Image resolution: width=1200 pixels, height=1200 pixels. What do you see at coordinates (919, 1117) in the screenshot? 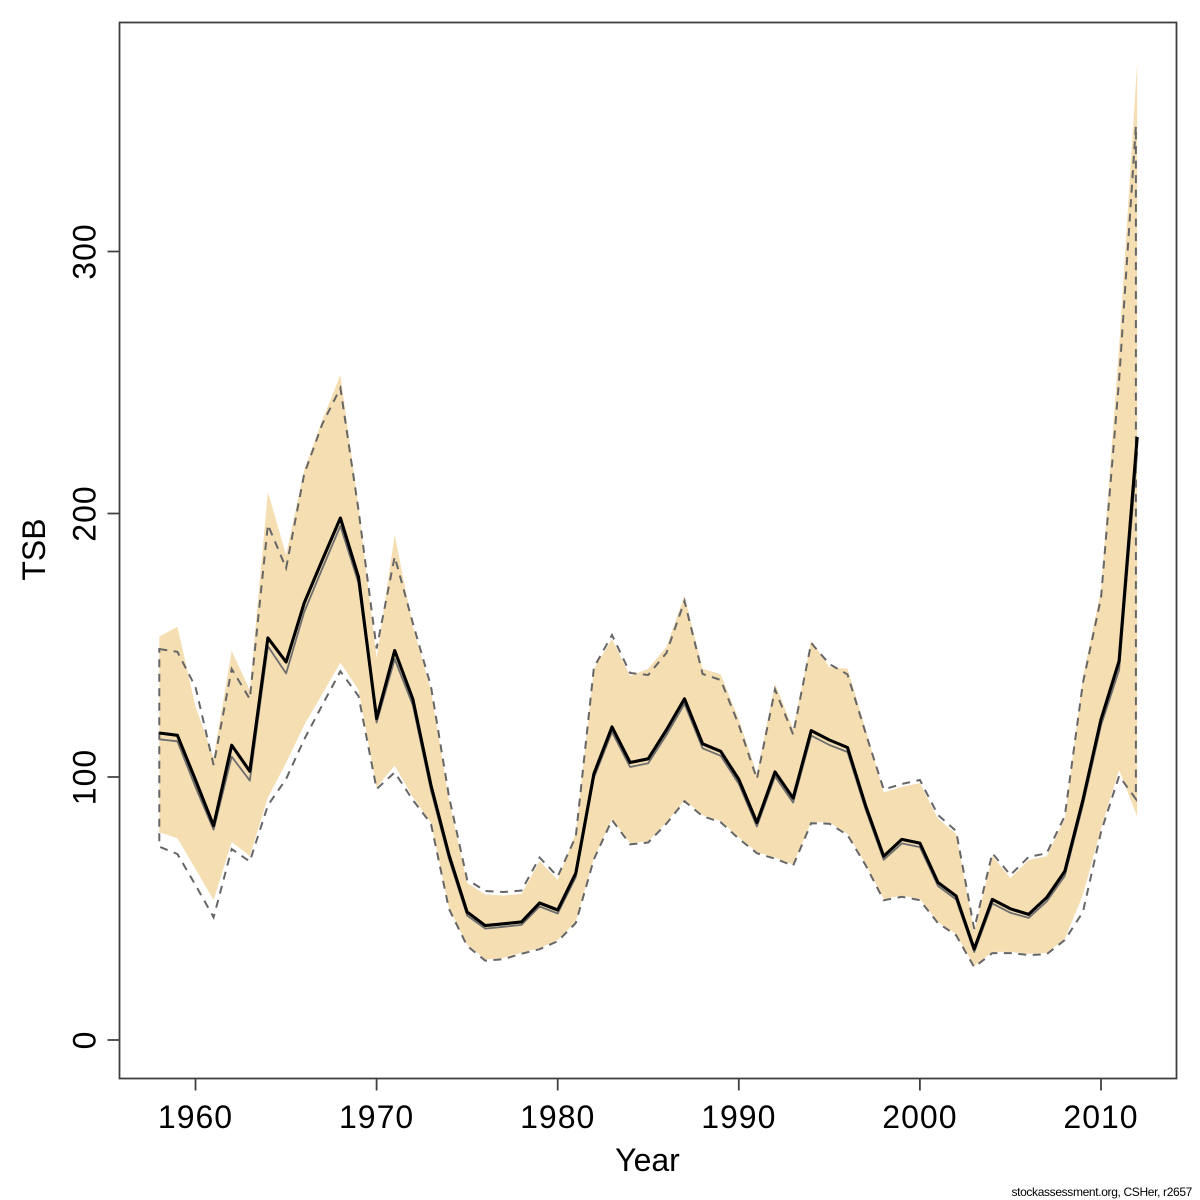
I see `svg-text: 2000` at bounding box center [919, 1117].